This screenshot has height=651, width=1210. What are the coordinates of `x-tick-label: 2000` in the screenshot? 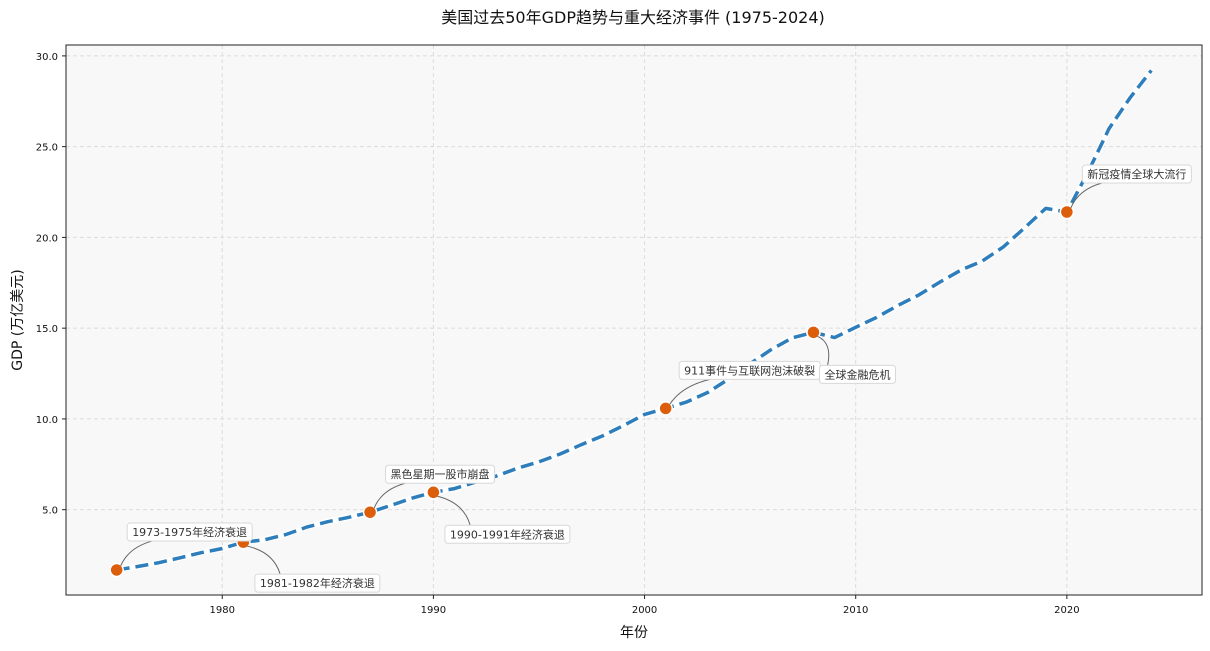 It's located at (644, 610).